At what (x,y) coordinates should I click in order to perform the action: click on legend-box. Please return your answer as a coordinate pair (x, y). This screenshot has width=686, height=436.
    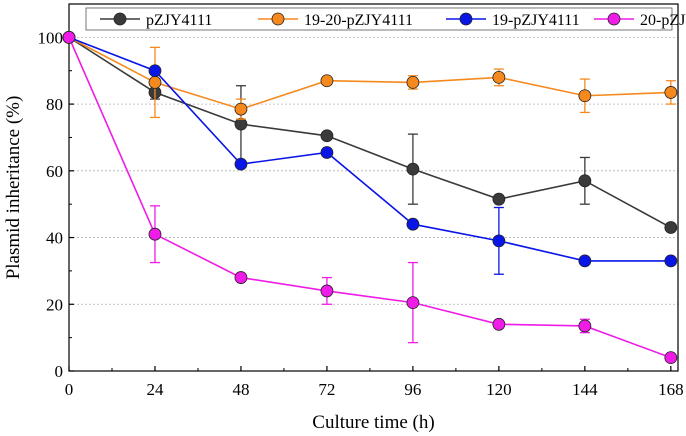
    Looking at the image, I should click on (379, 19).